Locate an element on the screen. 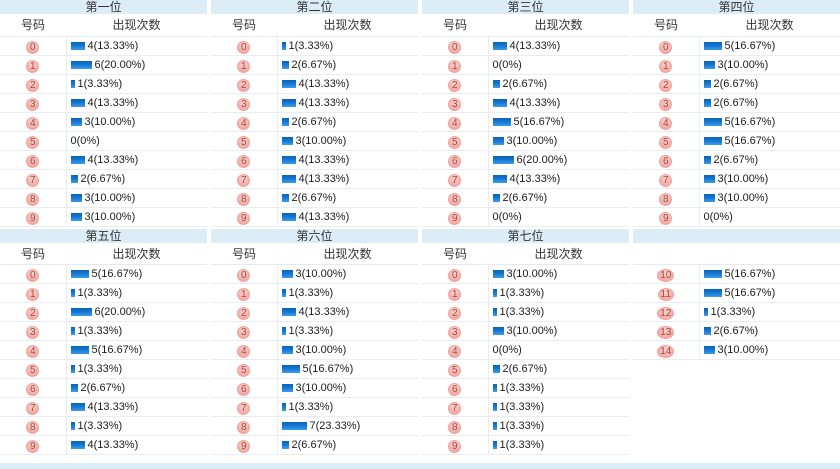  number-ball: 8 is located at coordinates (455, 199).